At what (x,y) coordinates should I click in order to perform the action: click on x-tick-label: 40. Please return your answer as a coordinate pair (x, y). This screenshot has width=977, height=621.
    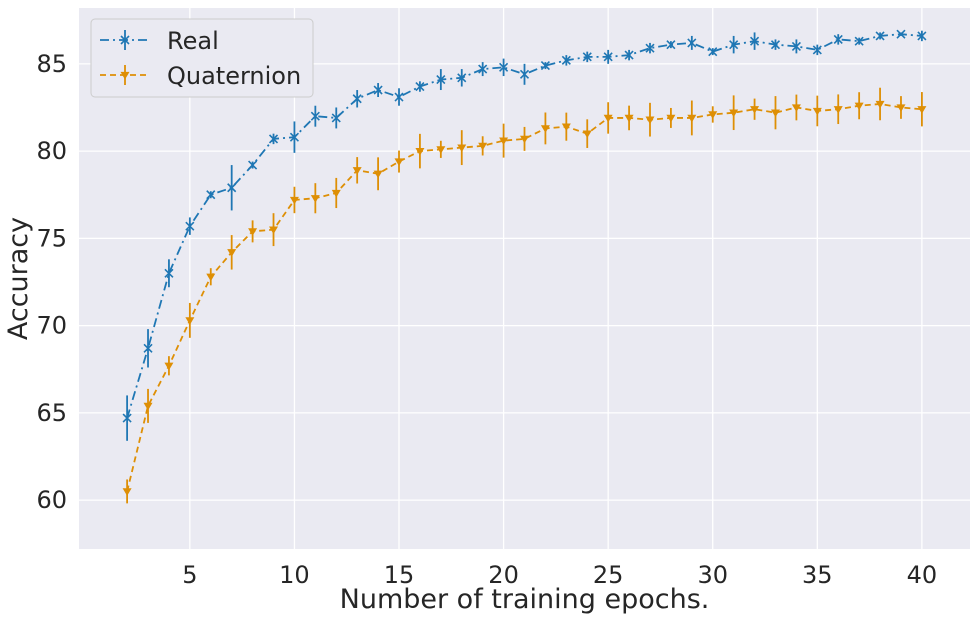
    Looking at the image, I should click on (922, 575).